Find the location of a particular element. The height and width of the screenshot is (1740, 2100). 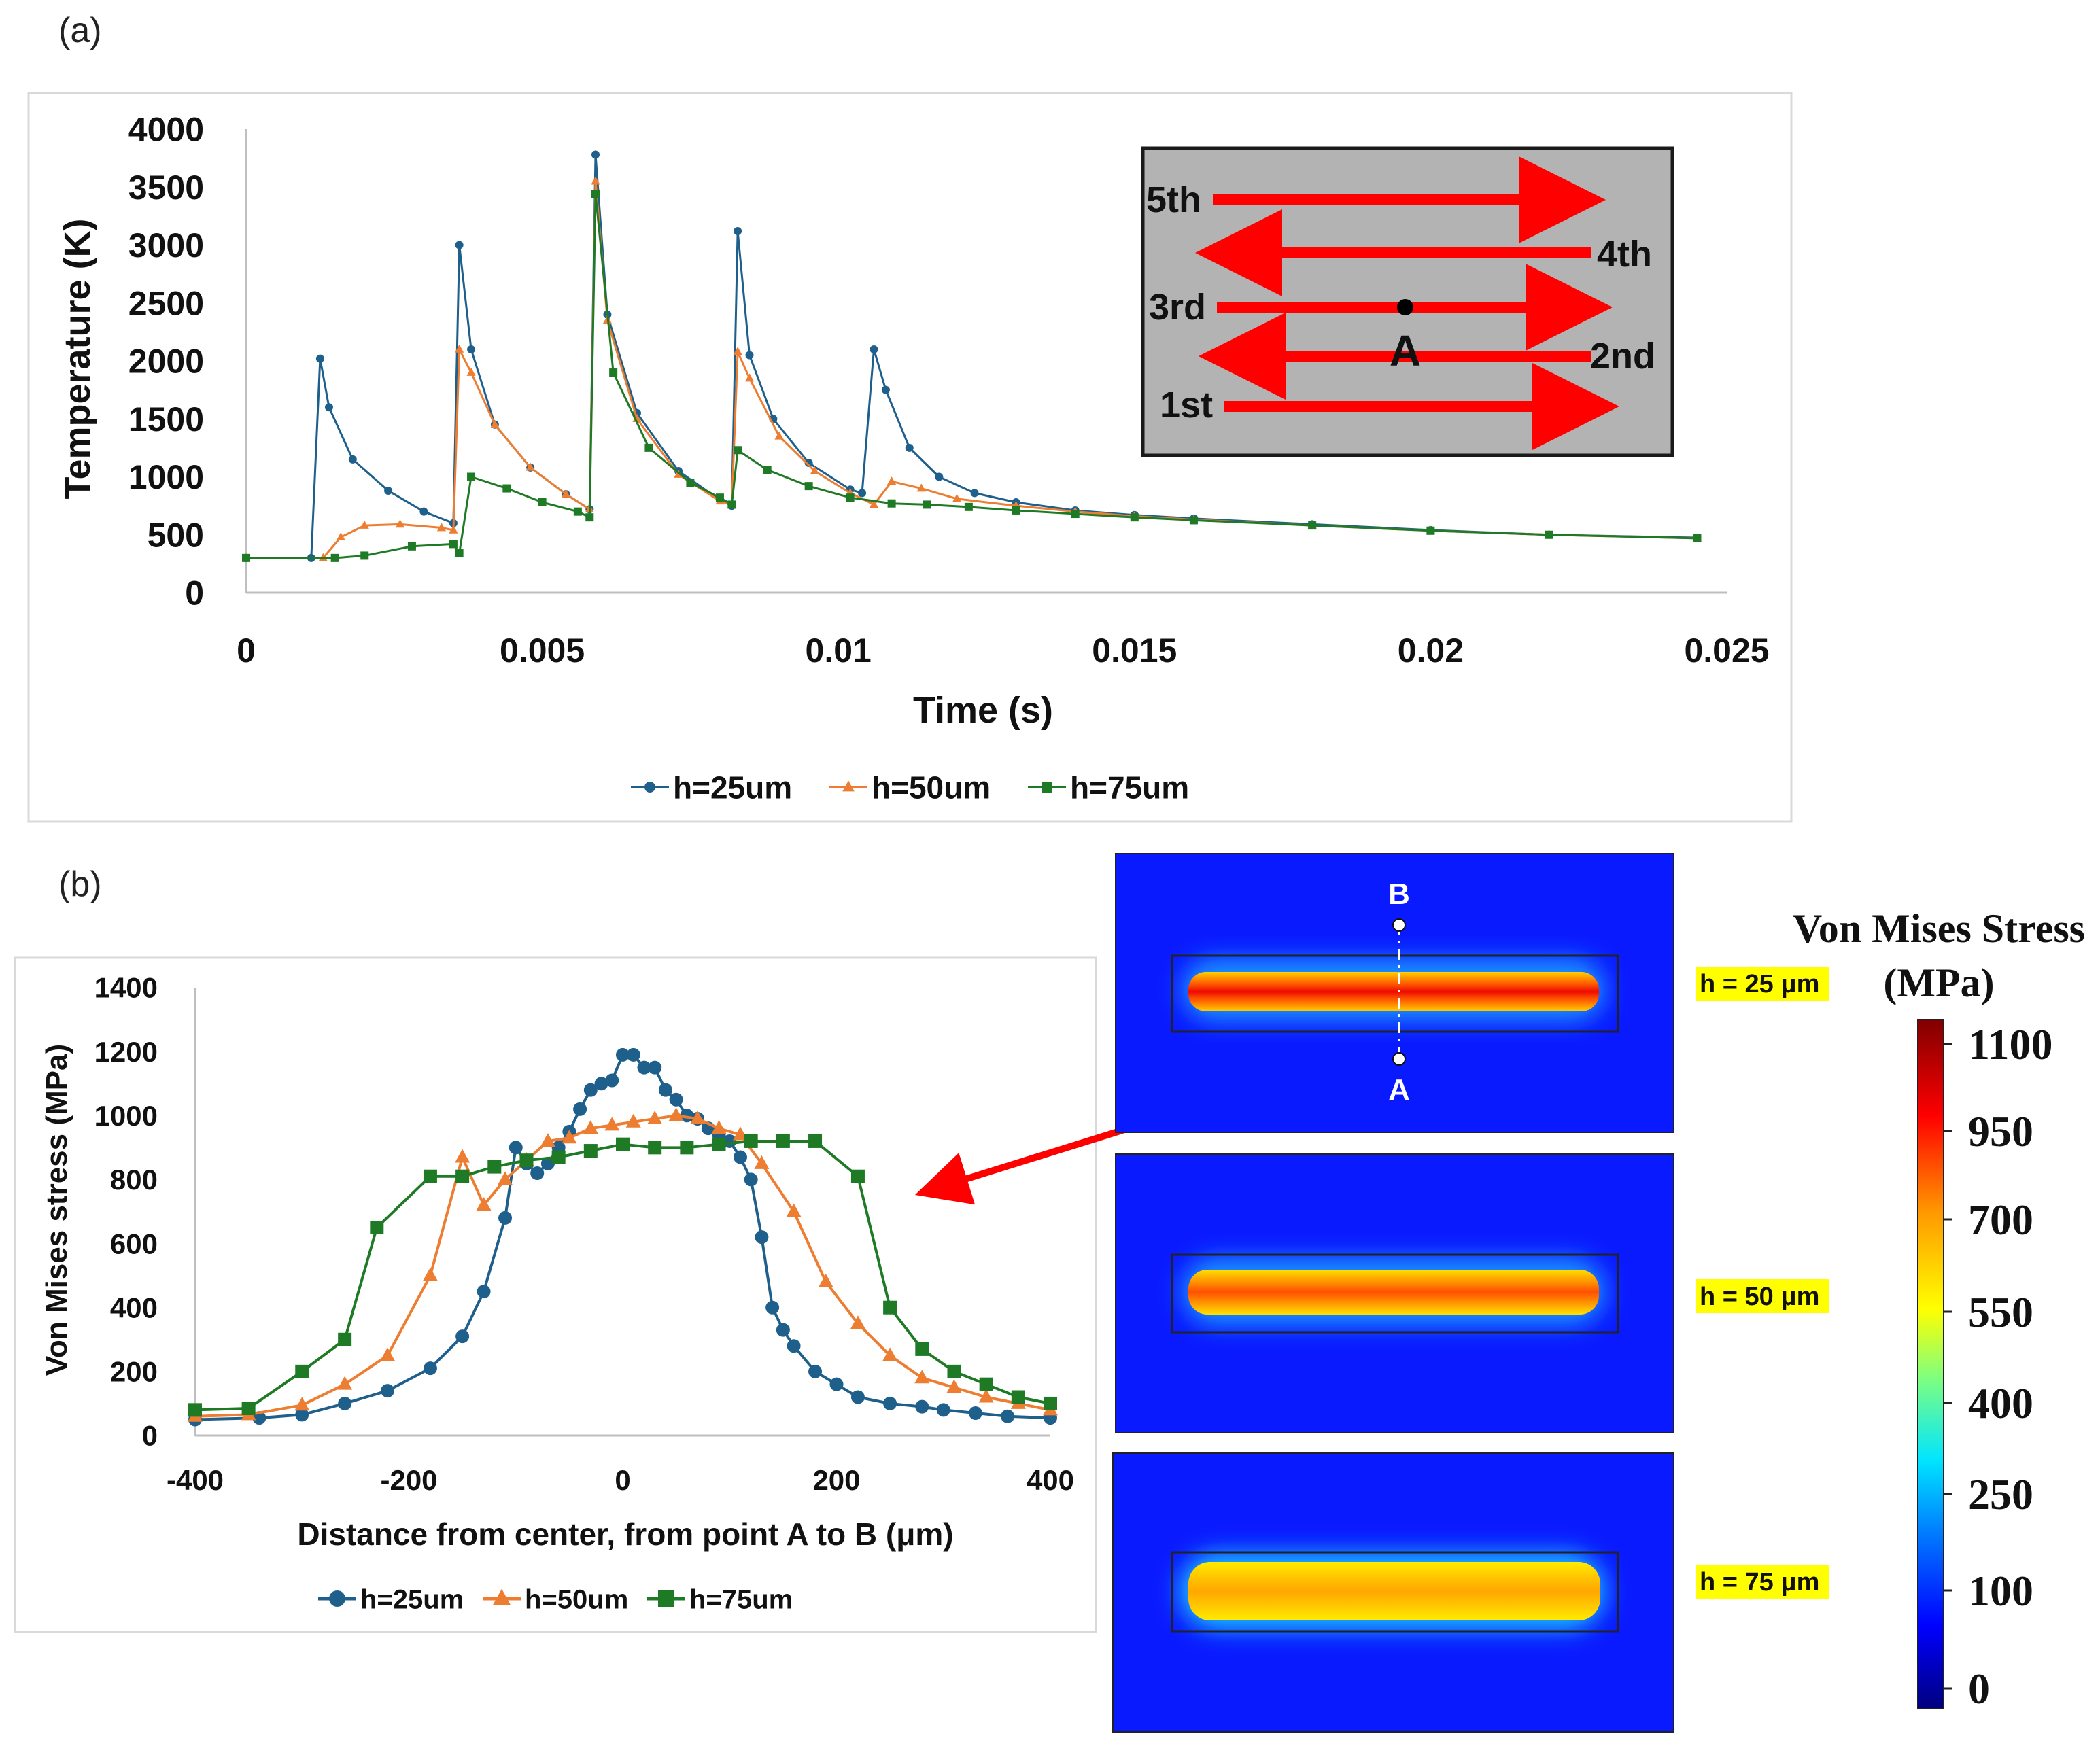

pass-label-1st: 1st is located at coordinates (1186, 405).